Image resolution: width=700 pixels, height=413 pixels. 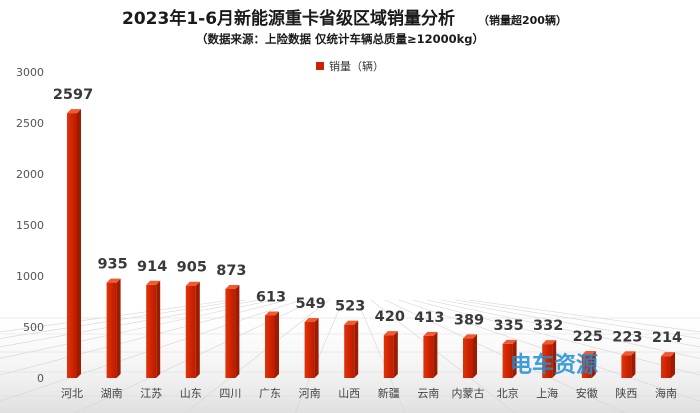 What do you see at coordinates (547, 393) in the screenshot?
I see `x-tick-label: 上海` at bounding box center [547, 393].